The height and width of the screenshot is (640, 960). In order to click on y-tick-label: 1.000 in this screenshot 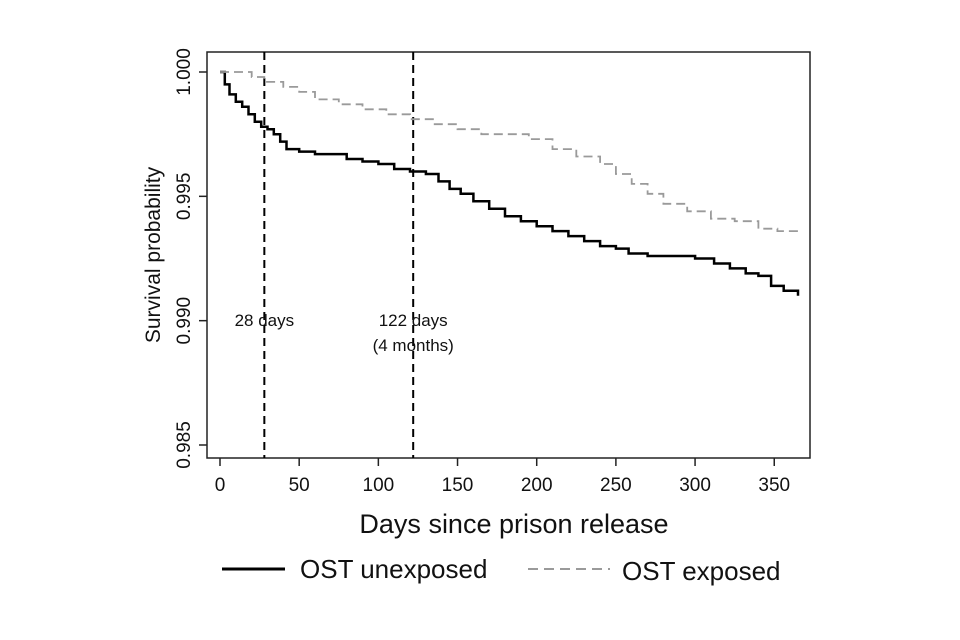, I will do `click(184, 72)`.